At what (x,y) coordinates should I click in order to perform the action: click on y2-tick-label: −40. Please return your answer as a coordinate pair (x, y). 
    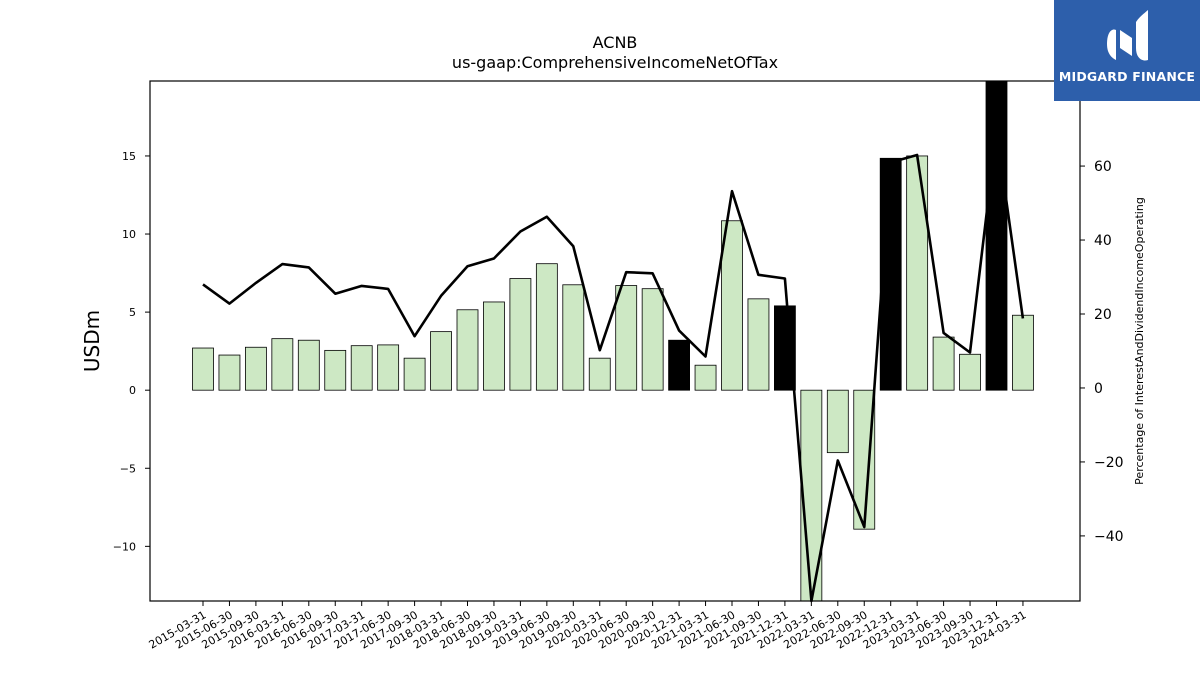
    Looking at the image, I should click on (1109, 537).